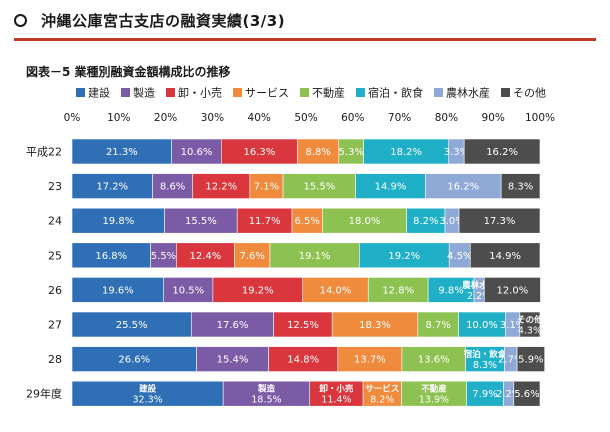 The height and width of the screenshot is (432, 610). Describe the element at coordinates (118, 221) in the screenshot. I see `bar-data-label: 19.8%` at that location.